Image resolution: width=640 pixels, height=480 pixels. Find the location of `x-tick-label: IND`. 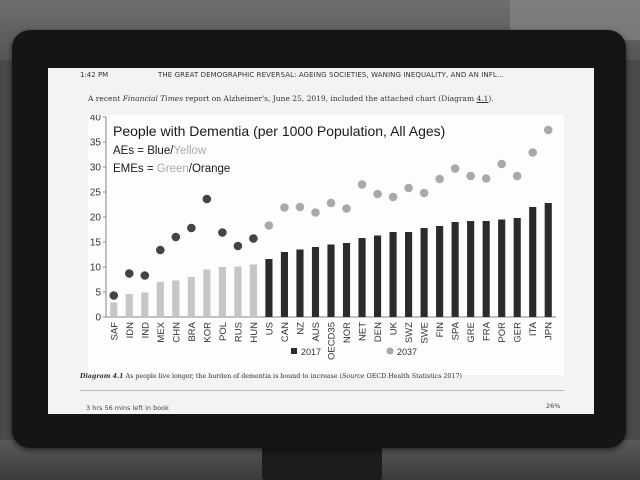

x-tick-label: IND is located at coordinates (145, 330).